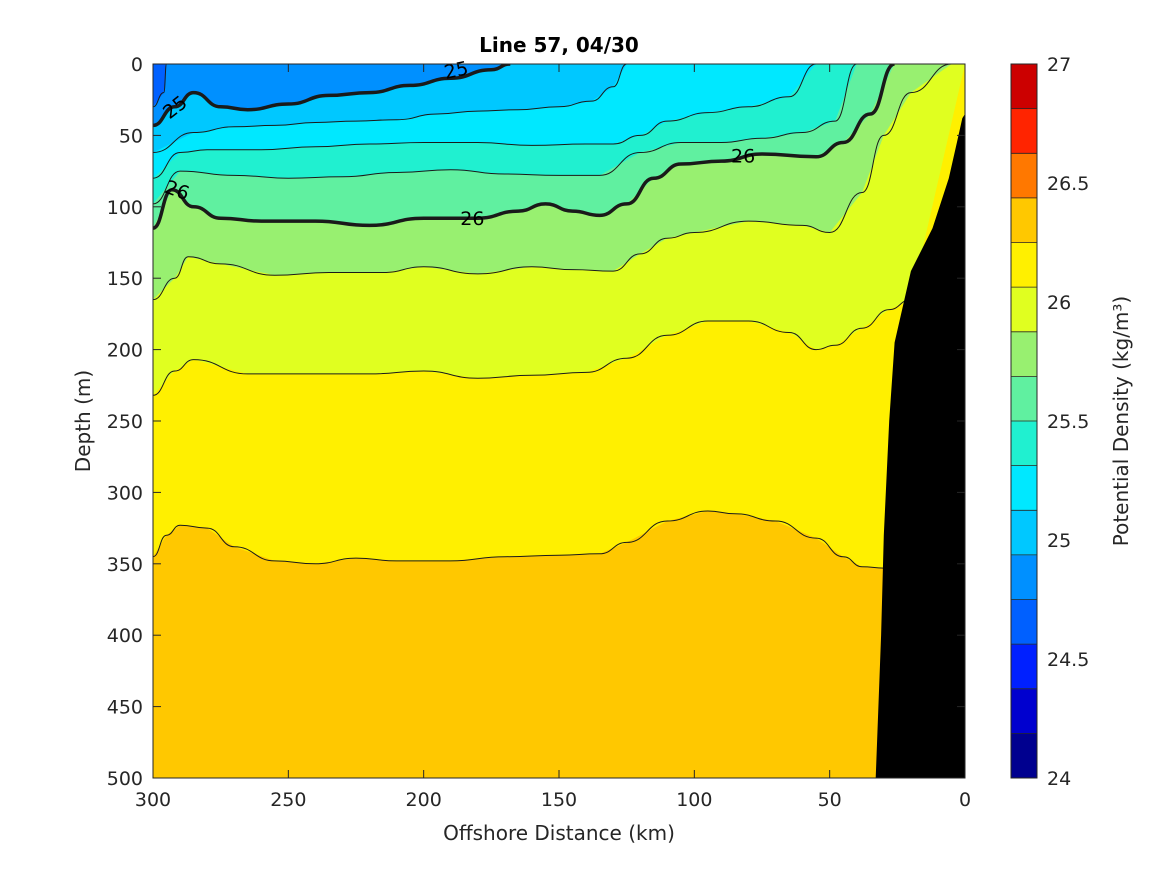  I want to click on x-tick-label: 150, so click(559, 800).